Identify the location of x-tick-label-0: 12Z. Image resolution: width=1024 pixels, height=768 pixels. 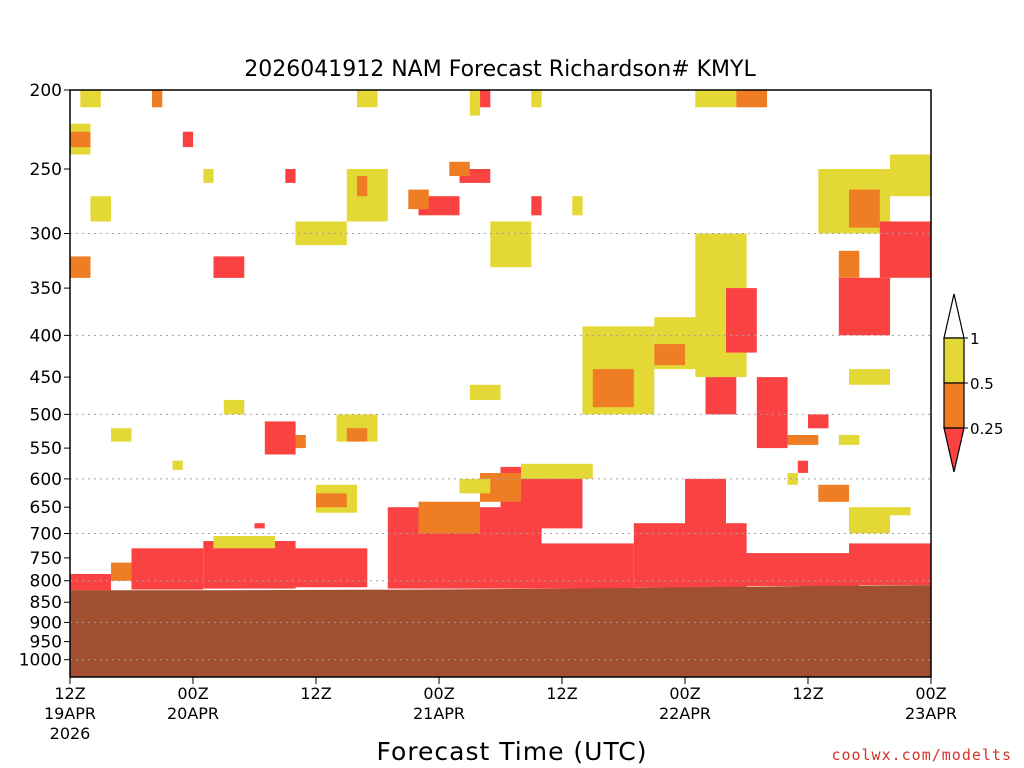
(69, 693).